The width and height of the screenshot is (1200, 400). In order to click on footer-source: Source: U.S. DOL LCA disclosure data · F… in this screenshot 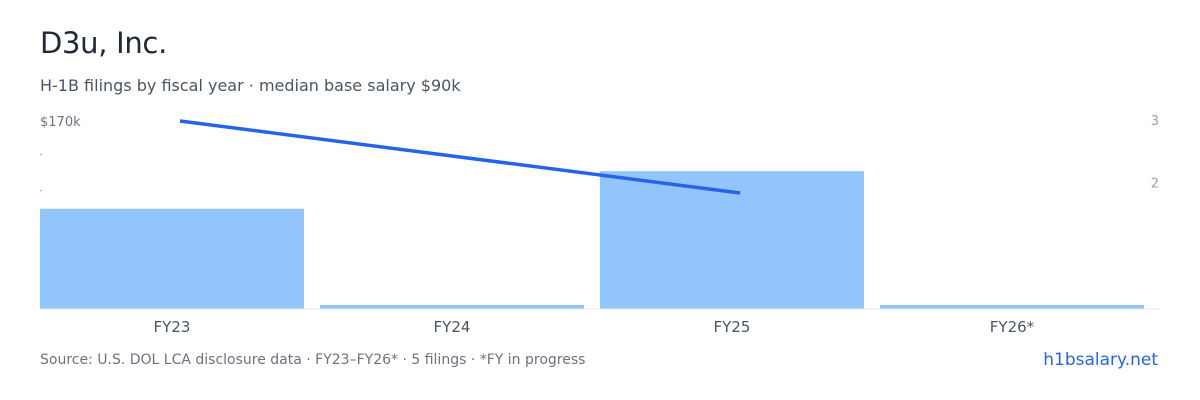, I will do `click(313, 360)`.